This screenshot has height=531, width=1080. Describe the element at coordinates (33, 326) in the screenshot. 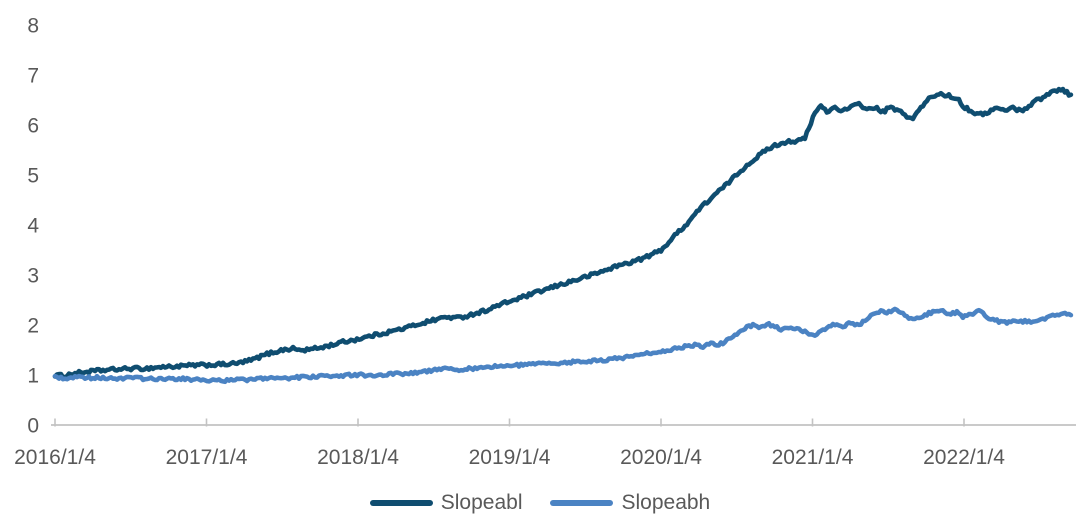

I see `y-axis-tick-label: 2` at that location.